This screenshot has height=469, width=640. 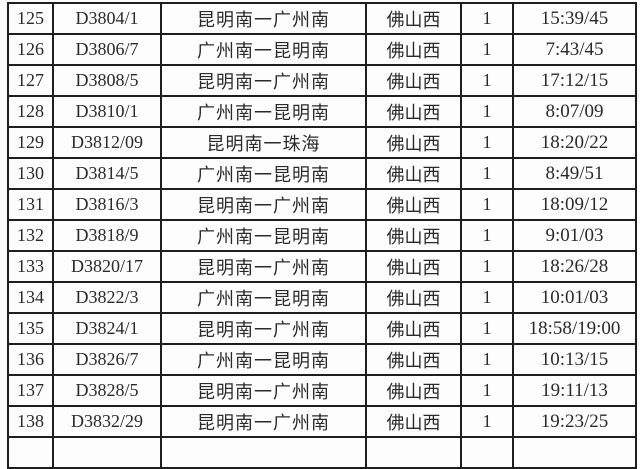 I want to click on cell-time: 18:09/12, so click(x=574, y=204).